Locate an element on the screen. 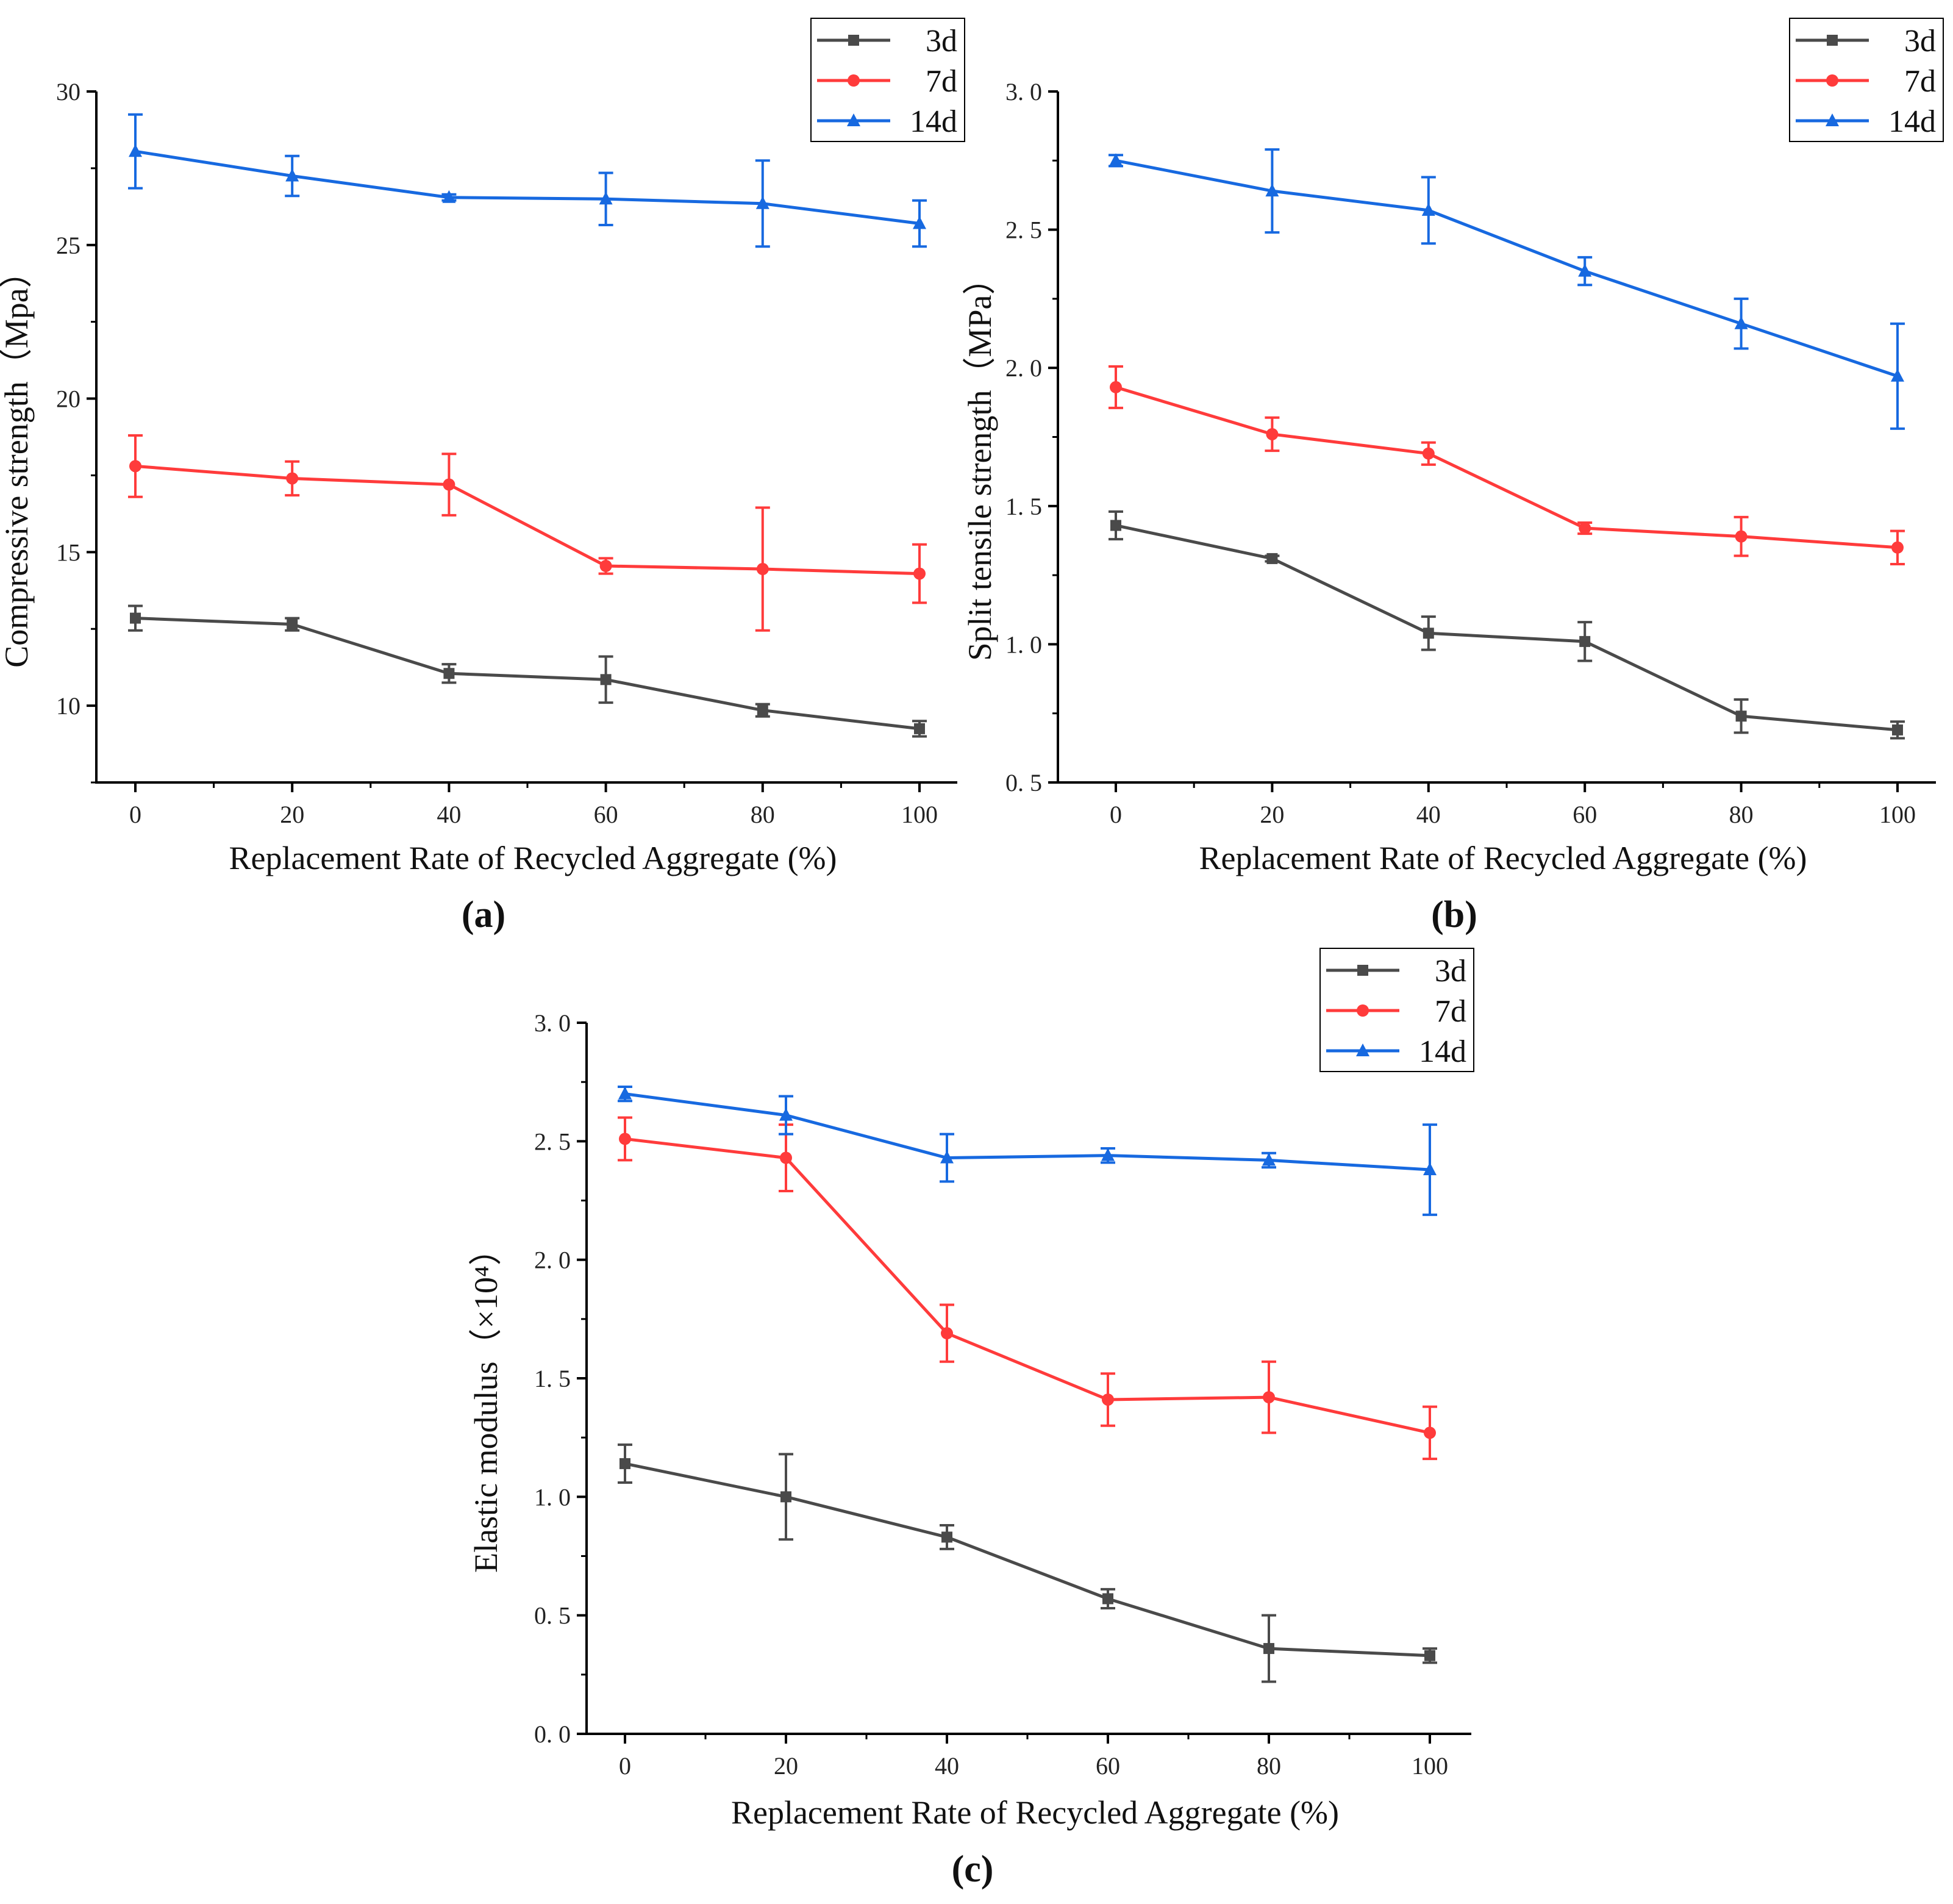  y-tick-label: 10 is located at coordinates (68, 706).